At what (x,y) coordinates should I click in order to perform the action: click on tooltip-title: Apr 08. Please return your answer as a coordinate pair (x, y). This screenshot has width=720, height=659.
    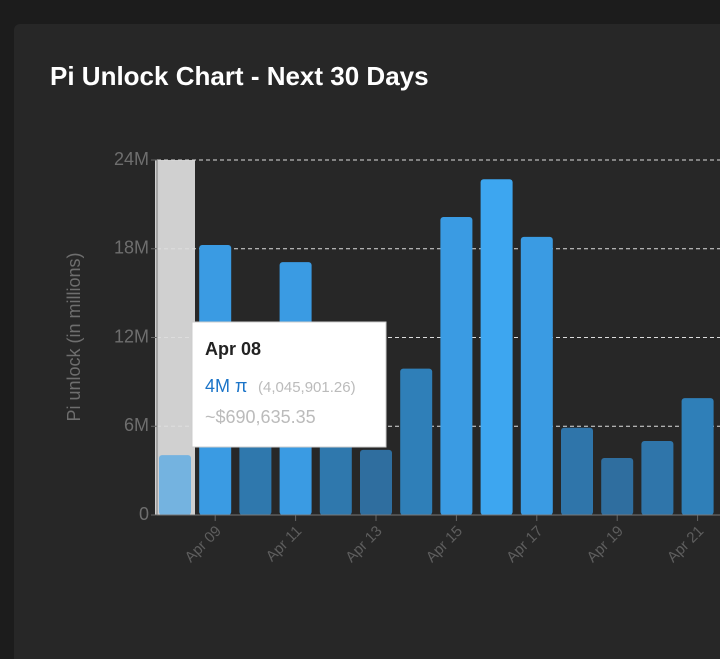
    Looking at the image, I should click on (233, 349).